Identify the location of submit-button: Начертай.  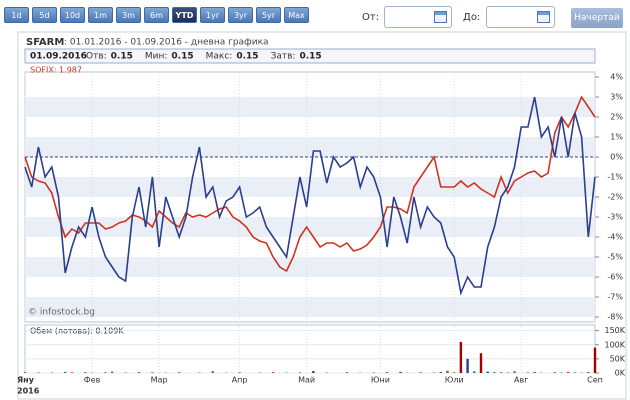
(597, 18).